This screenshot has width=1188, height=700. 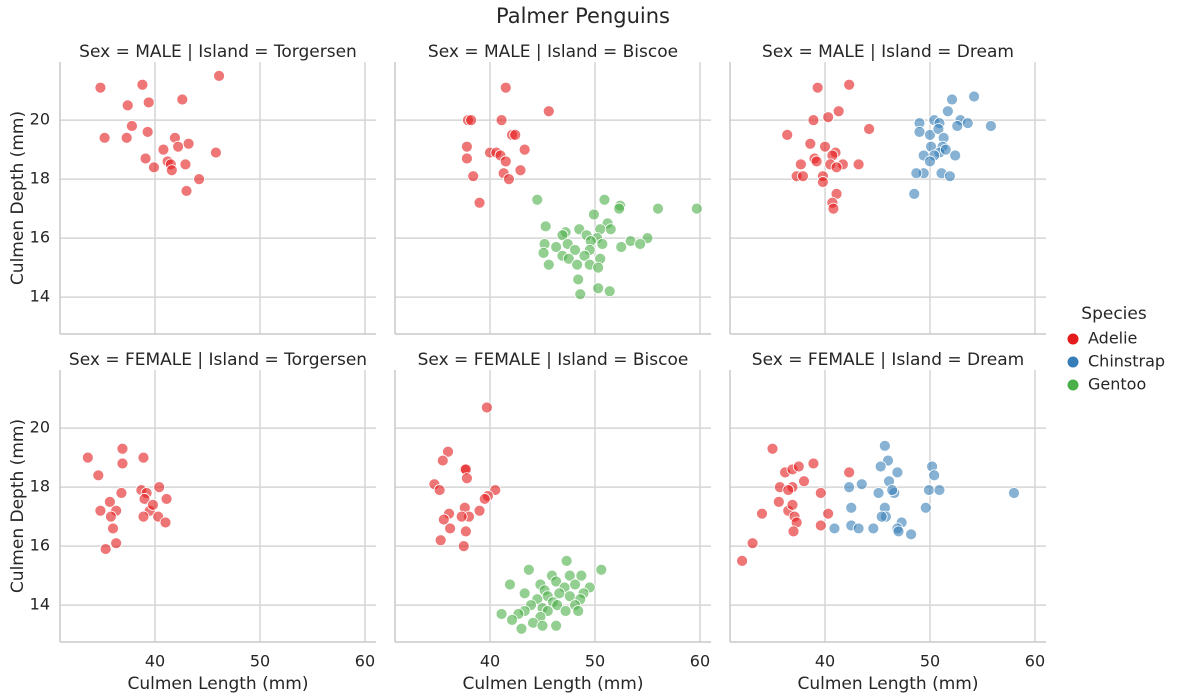 What do you see at coordinates (1114, 314) in the screenshot?
I see `legend-title: Species` at bounding box center [1114, 314].